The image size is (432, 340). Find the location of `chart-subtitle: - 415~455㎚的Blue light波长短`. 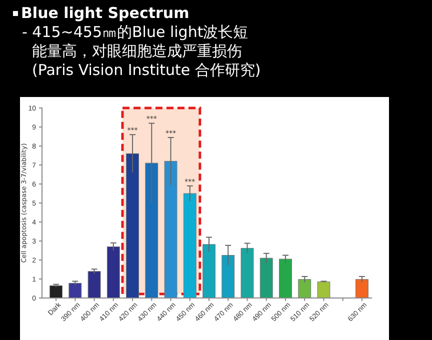

chart-subtitle: - 415~455㎚的Blue light波长短 is located at coordinates (135, 32).